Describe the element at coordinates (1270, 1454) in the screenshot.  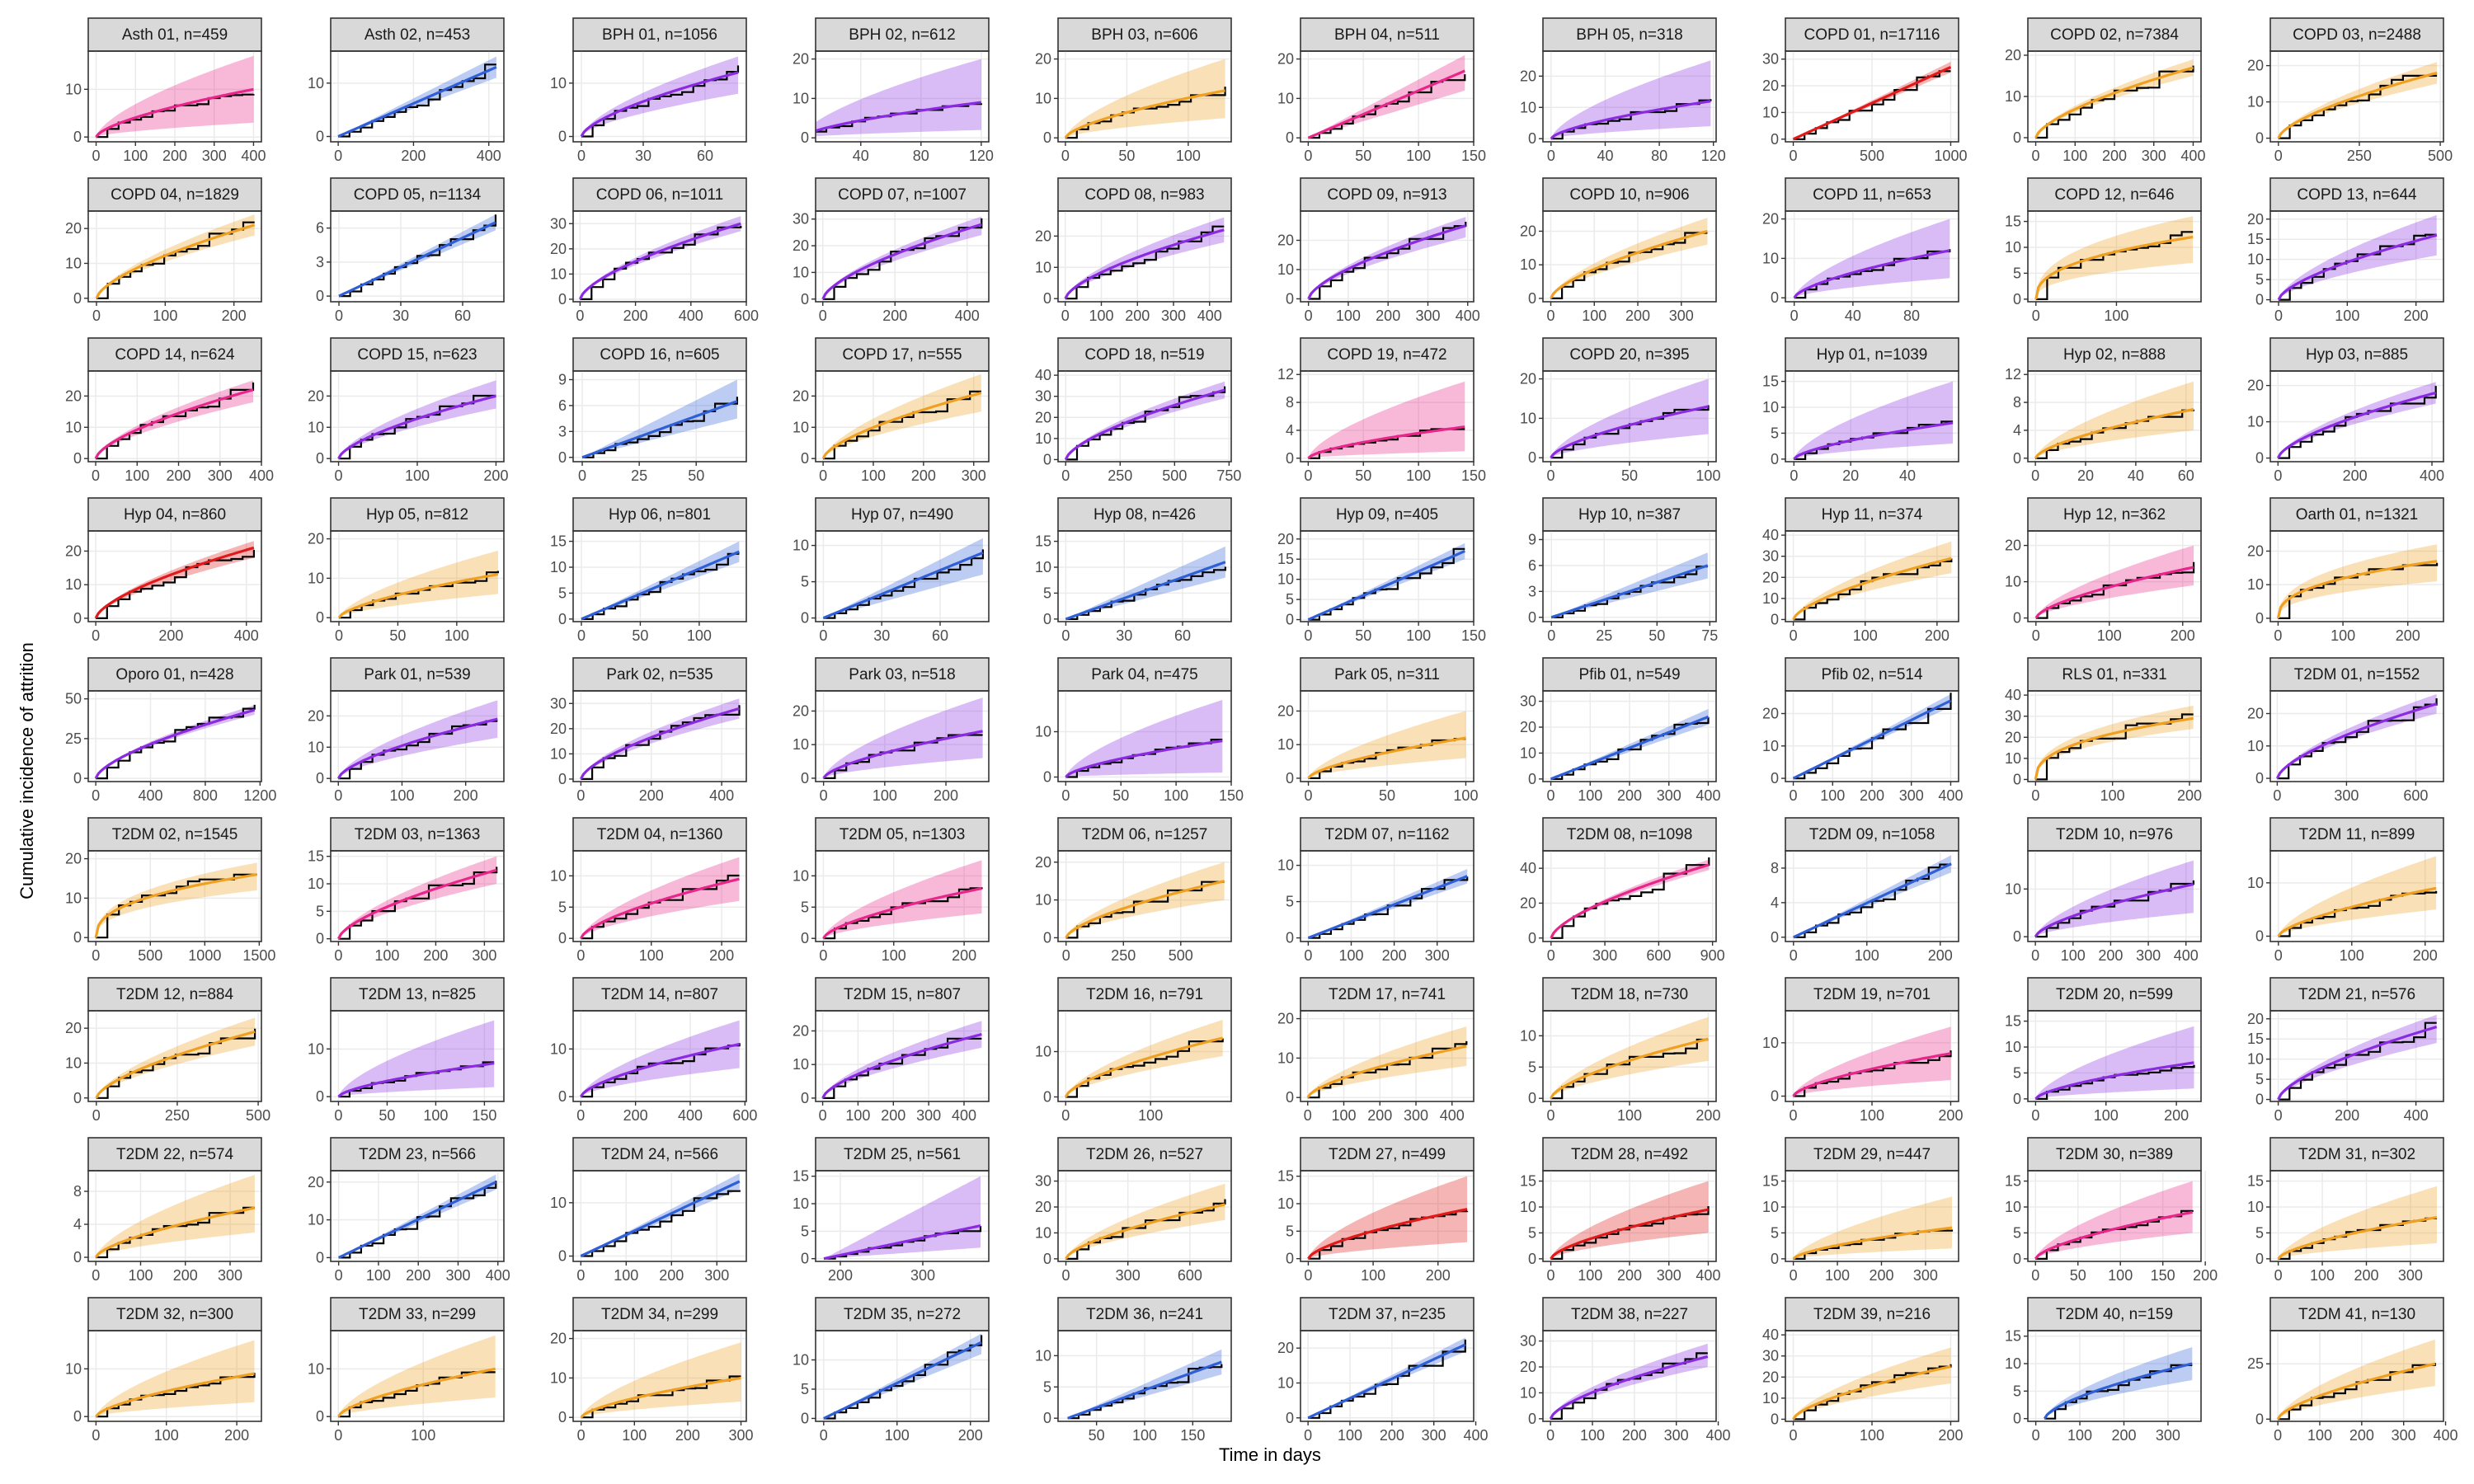
I see `x-axis-title: Time in days` at that location.